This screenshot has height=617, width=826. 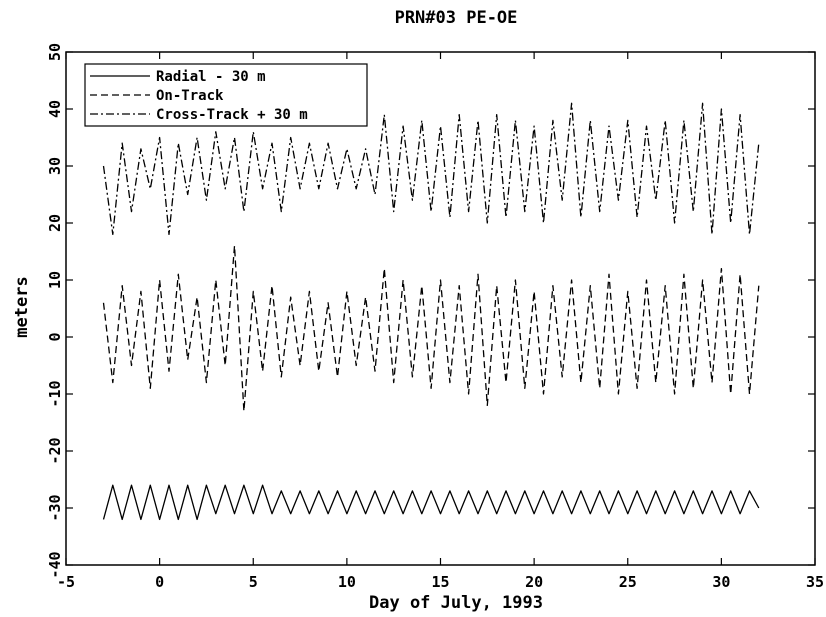 I want to click on legend-box, so click(x=226, y=95).